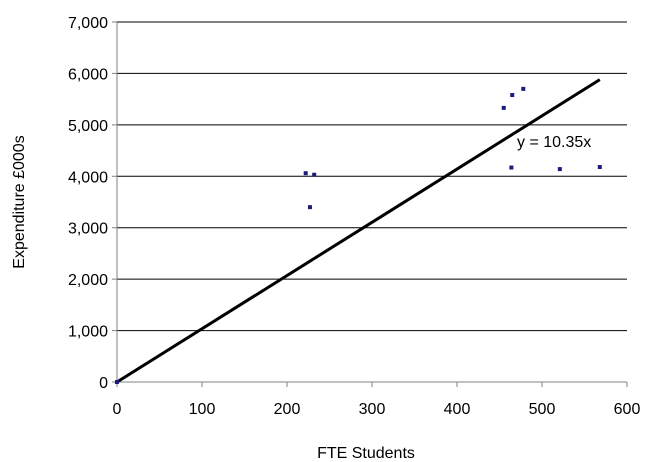 Image resolution: width=647 pixels, height=462 pixels. Describe the element at coordinates (457, 409) in the screenshot. I see `x-tick-label-4: 400` at that location.